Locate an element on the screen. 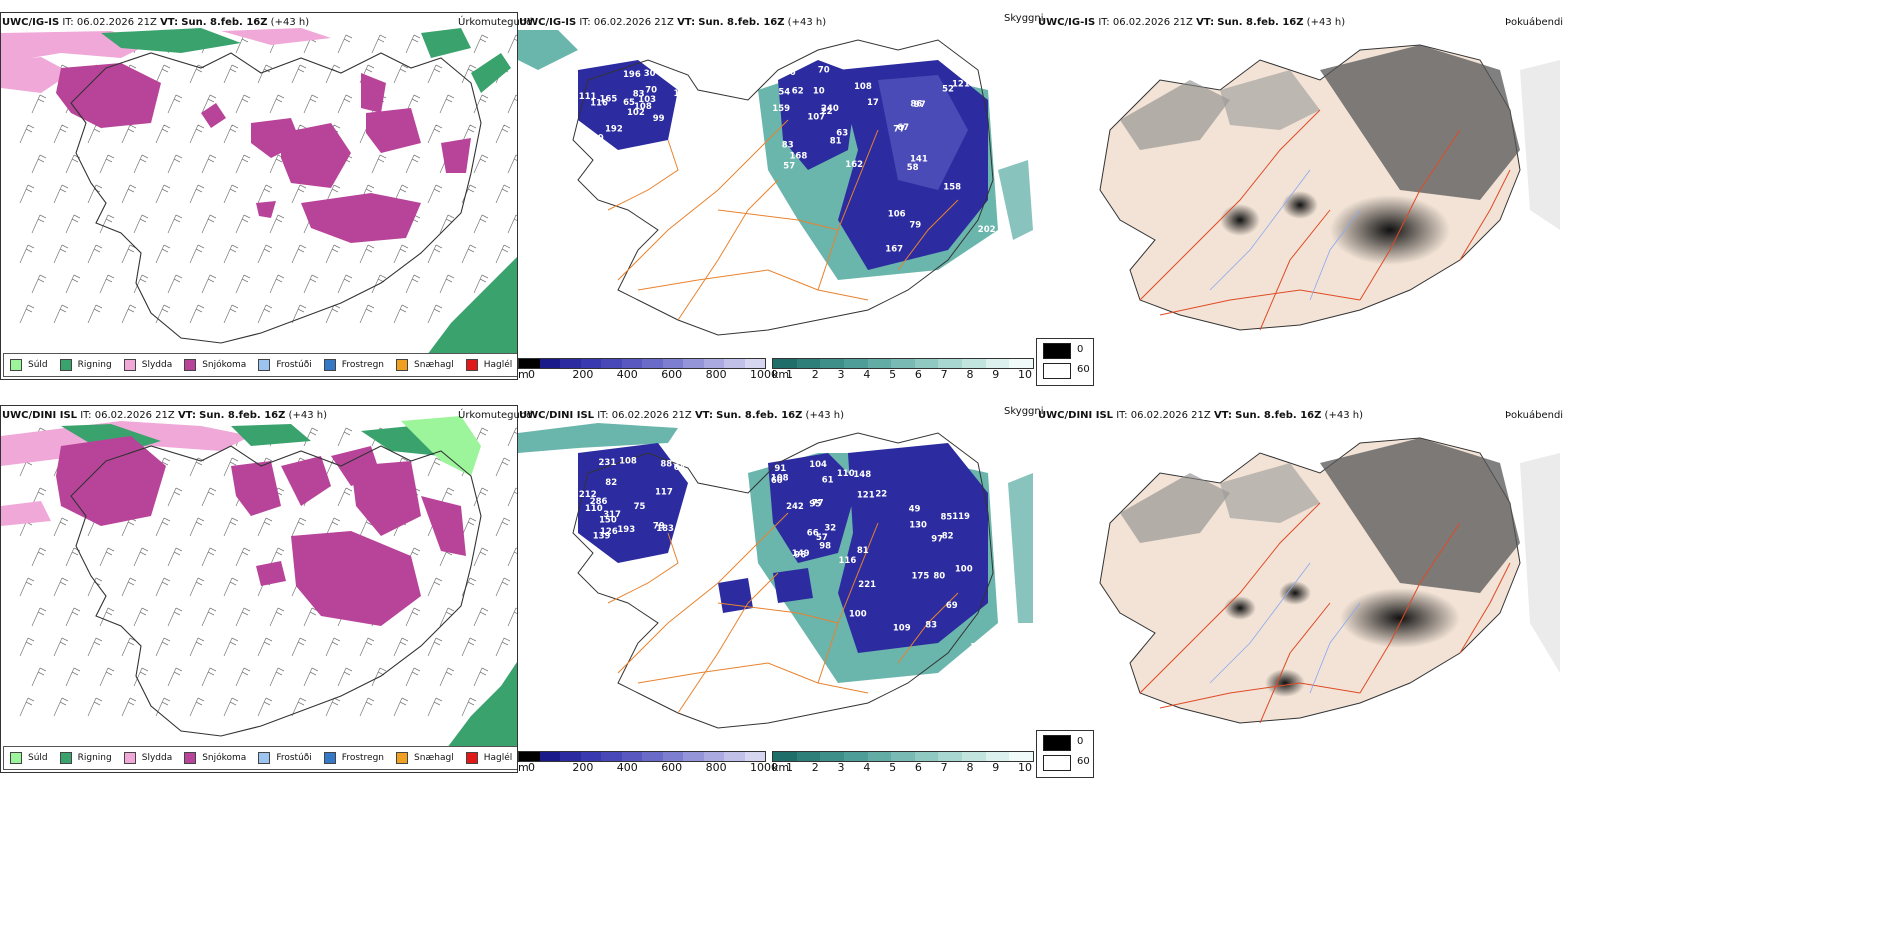 Image resolution: width=1900 pixels, height=950 pixels. iceland-precip-map-top is located at coordinates (259, 195).